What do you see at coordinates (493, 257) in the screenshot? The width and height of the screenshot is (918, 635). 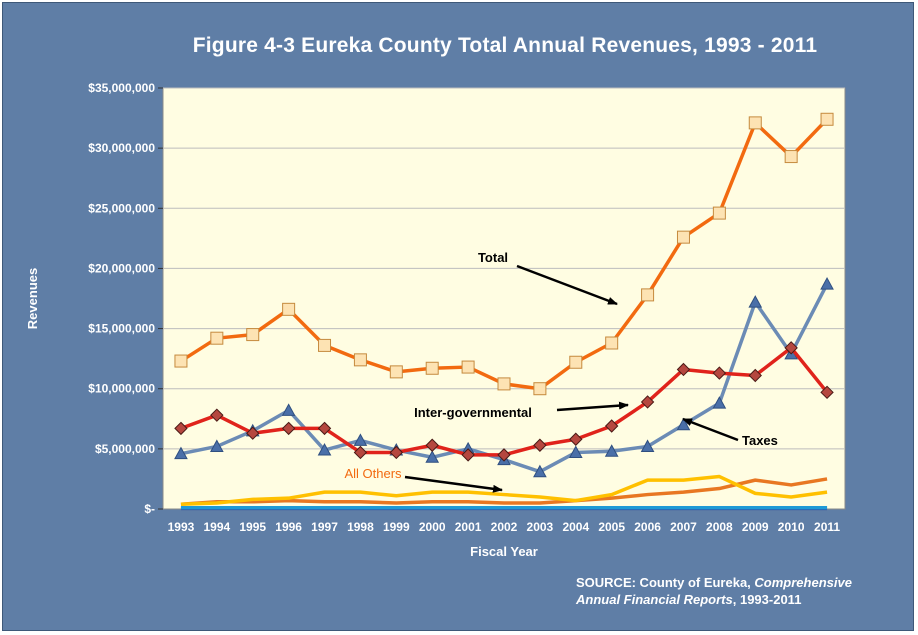 I see `annotation-label: Total` at bounding box center [493, 257].